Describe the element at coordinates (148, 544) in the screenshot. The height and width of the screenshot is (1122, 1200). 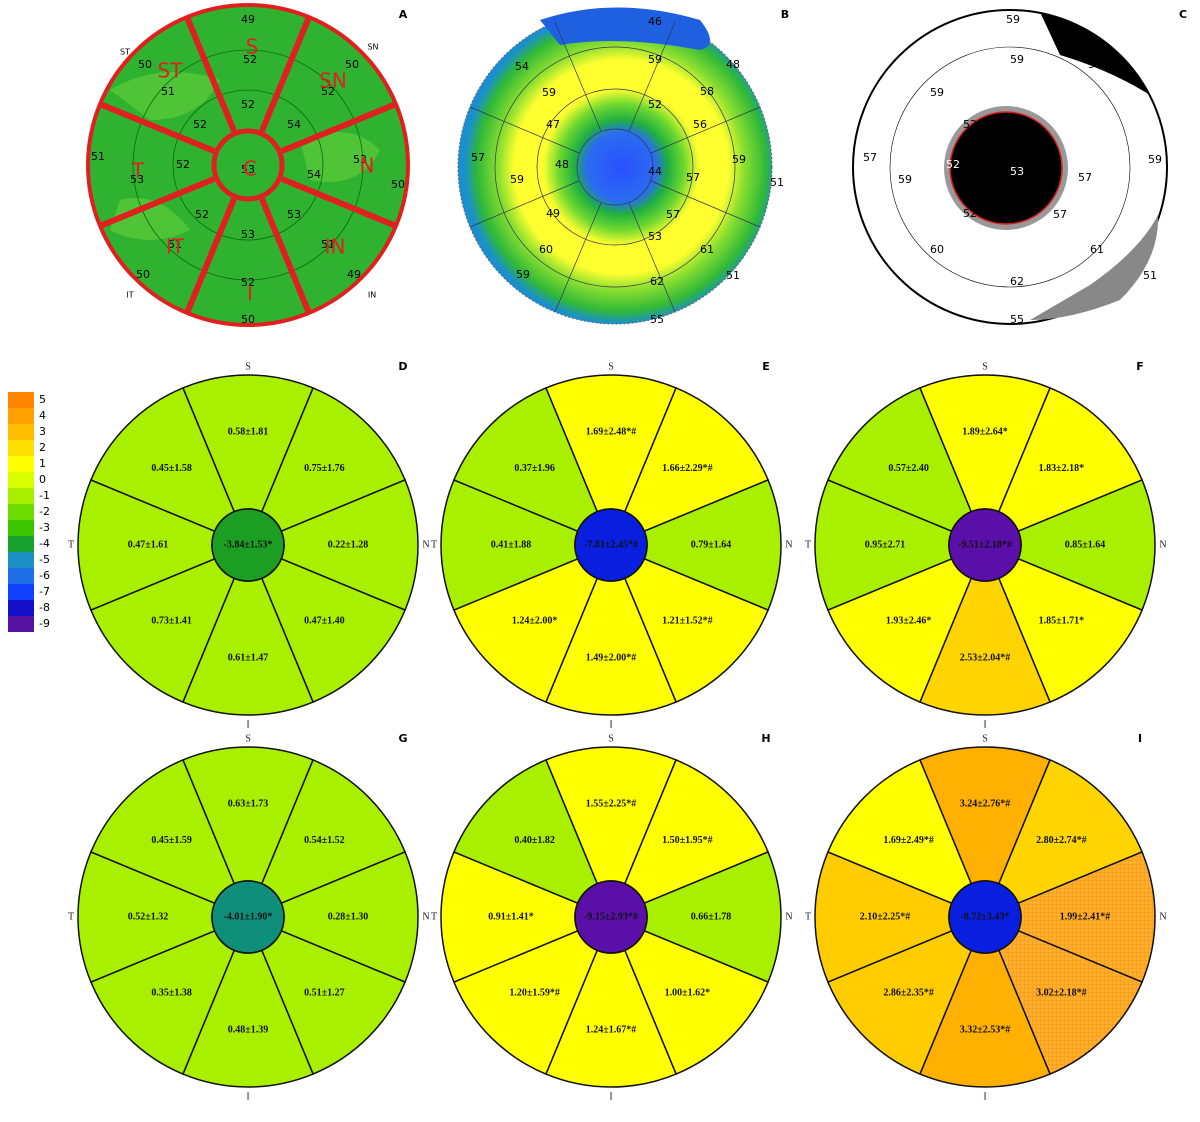
I see `sector-value: 0.47±1.61` at that location.